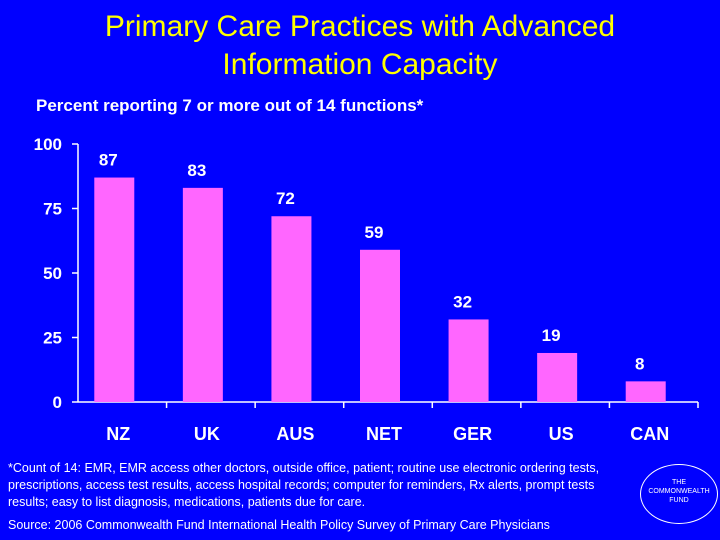 The width and height of the screenshot is (720, 540). What do you see at coordinates (48, 144) in the screenshot?
I see `y-tick-label: 100` at bounding box center [48, 144].